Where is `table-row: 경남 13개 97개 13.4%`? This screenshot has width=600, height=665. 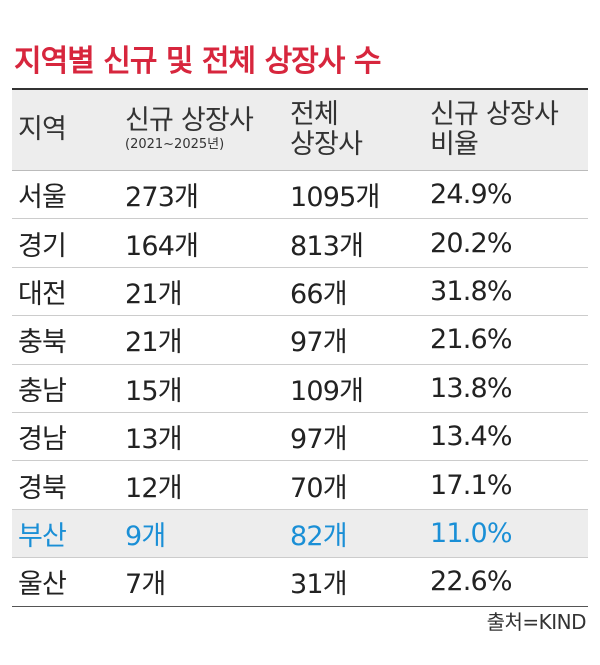 table-row: 경남 13개 97개 13.4% is located at coordinates (300, 437).